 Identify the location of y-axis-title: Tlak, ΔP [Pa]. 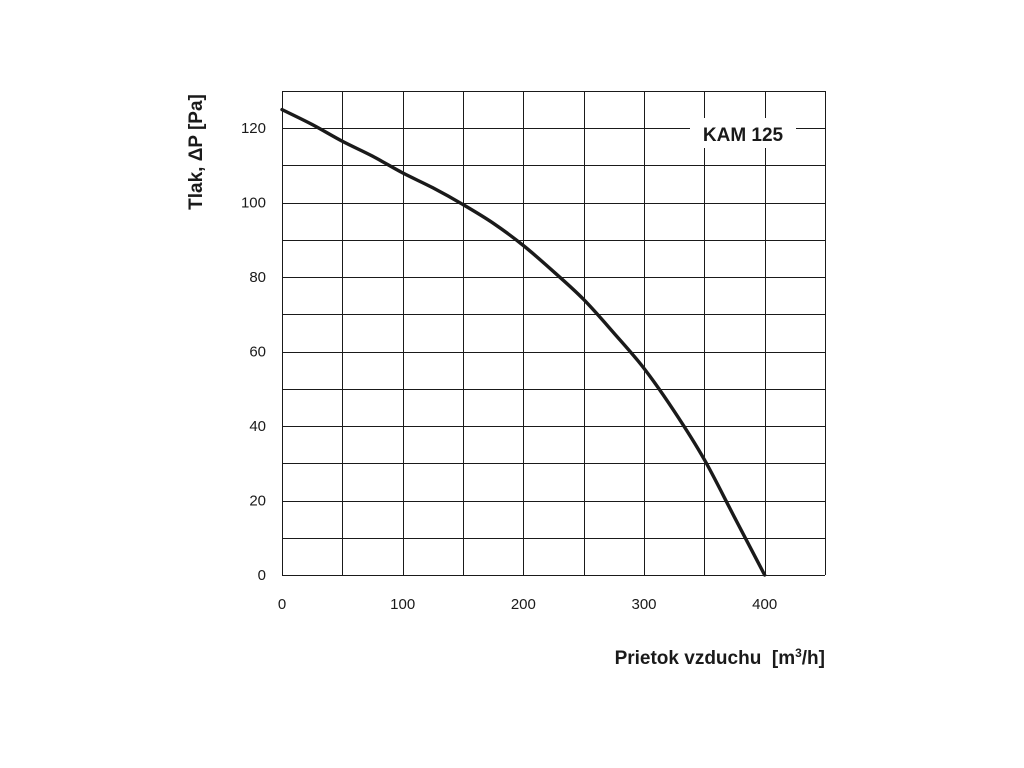
(196, 152).